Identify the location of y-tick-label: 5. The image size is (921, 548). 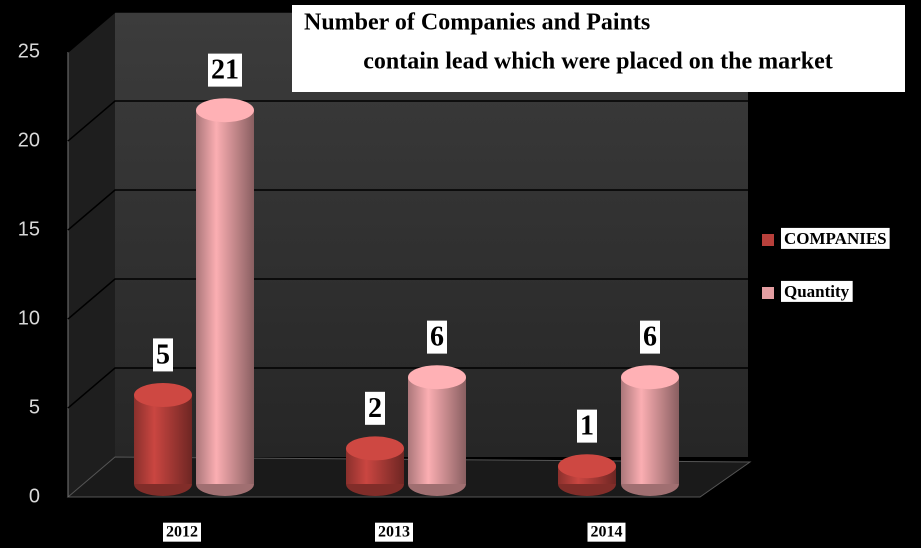
(34, 407).